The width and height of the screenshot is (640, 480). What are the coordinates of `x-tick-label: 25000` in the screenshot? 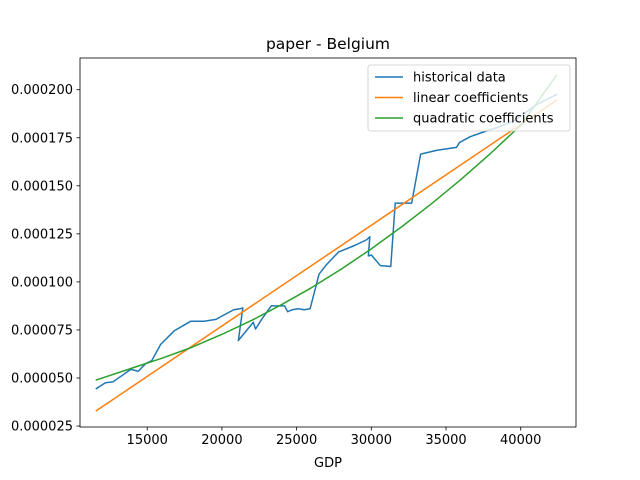 It's located at (296, 440).